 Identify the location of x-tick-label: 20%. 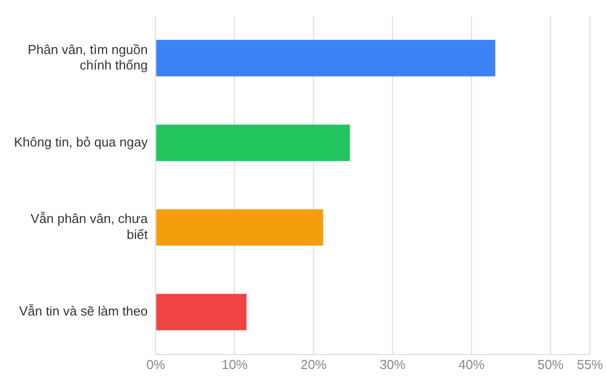
(314, 364).